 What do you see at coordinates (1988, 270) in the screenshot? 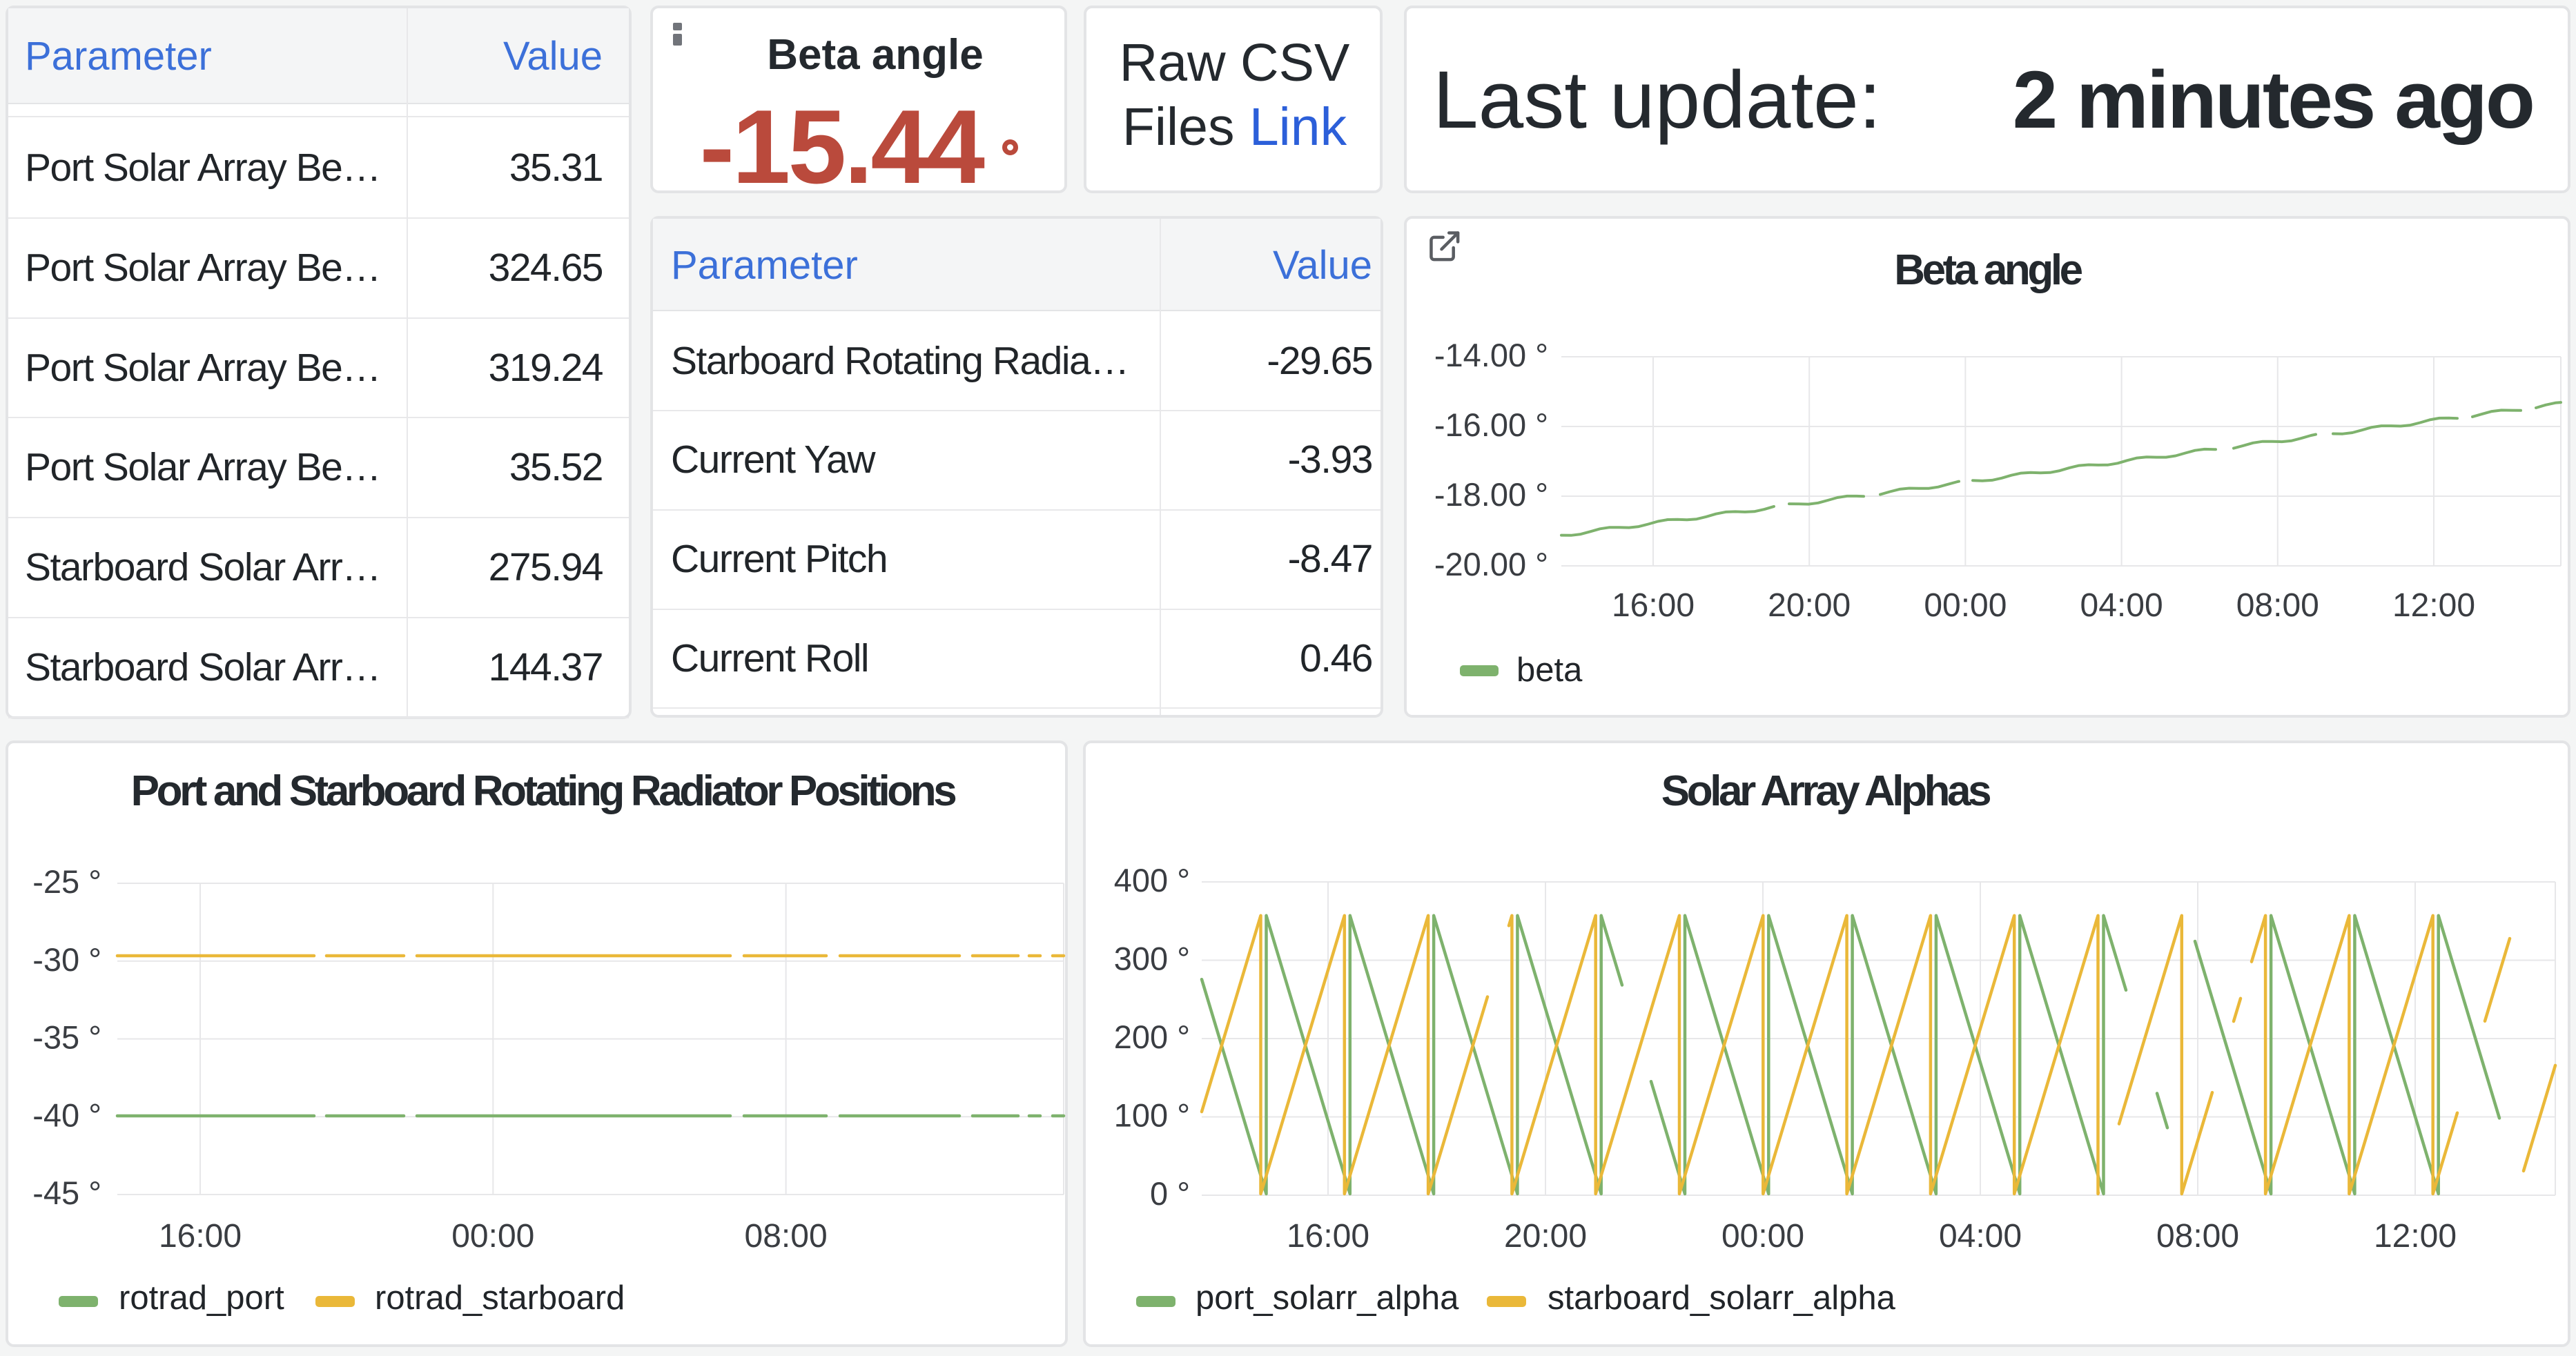
I see `svg-text: Beta angle` at bounding box center [1988, 270].